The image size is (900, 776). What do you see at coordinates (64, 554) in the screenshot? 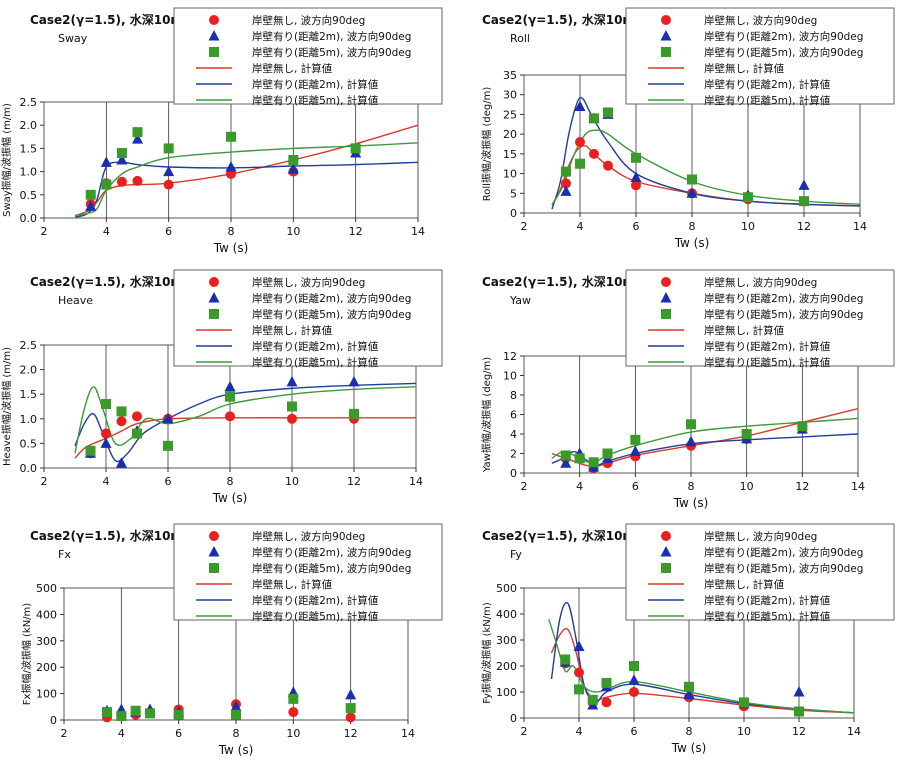
I see `chart-subtitle: Fx` at bounding box center [64, 554].